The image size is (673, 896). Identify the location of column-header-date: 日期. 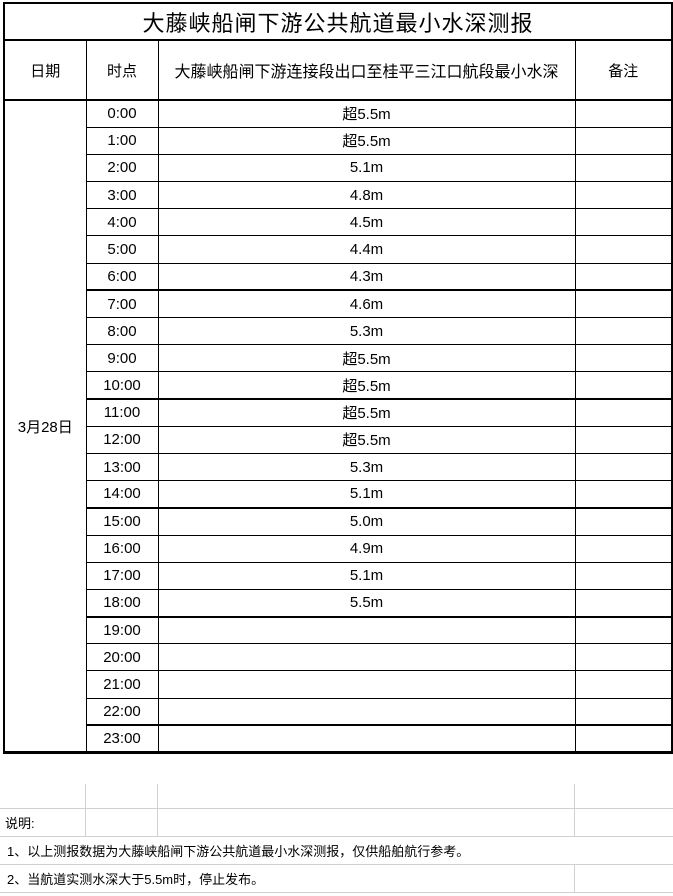
(45, 70).